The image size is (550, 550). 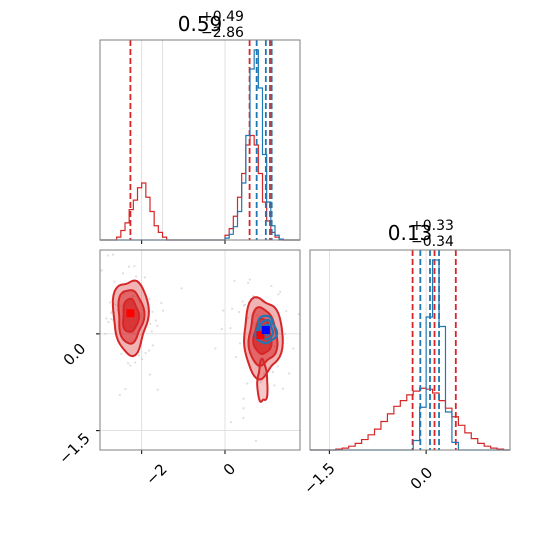 What do you see at coordinates (74, 448) in the screenshot?
I see `ytick-joint-neg1.5: −1.5` at bounding box center [74, 448].